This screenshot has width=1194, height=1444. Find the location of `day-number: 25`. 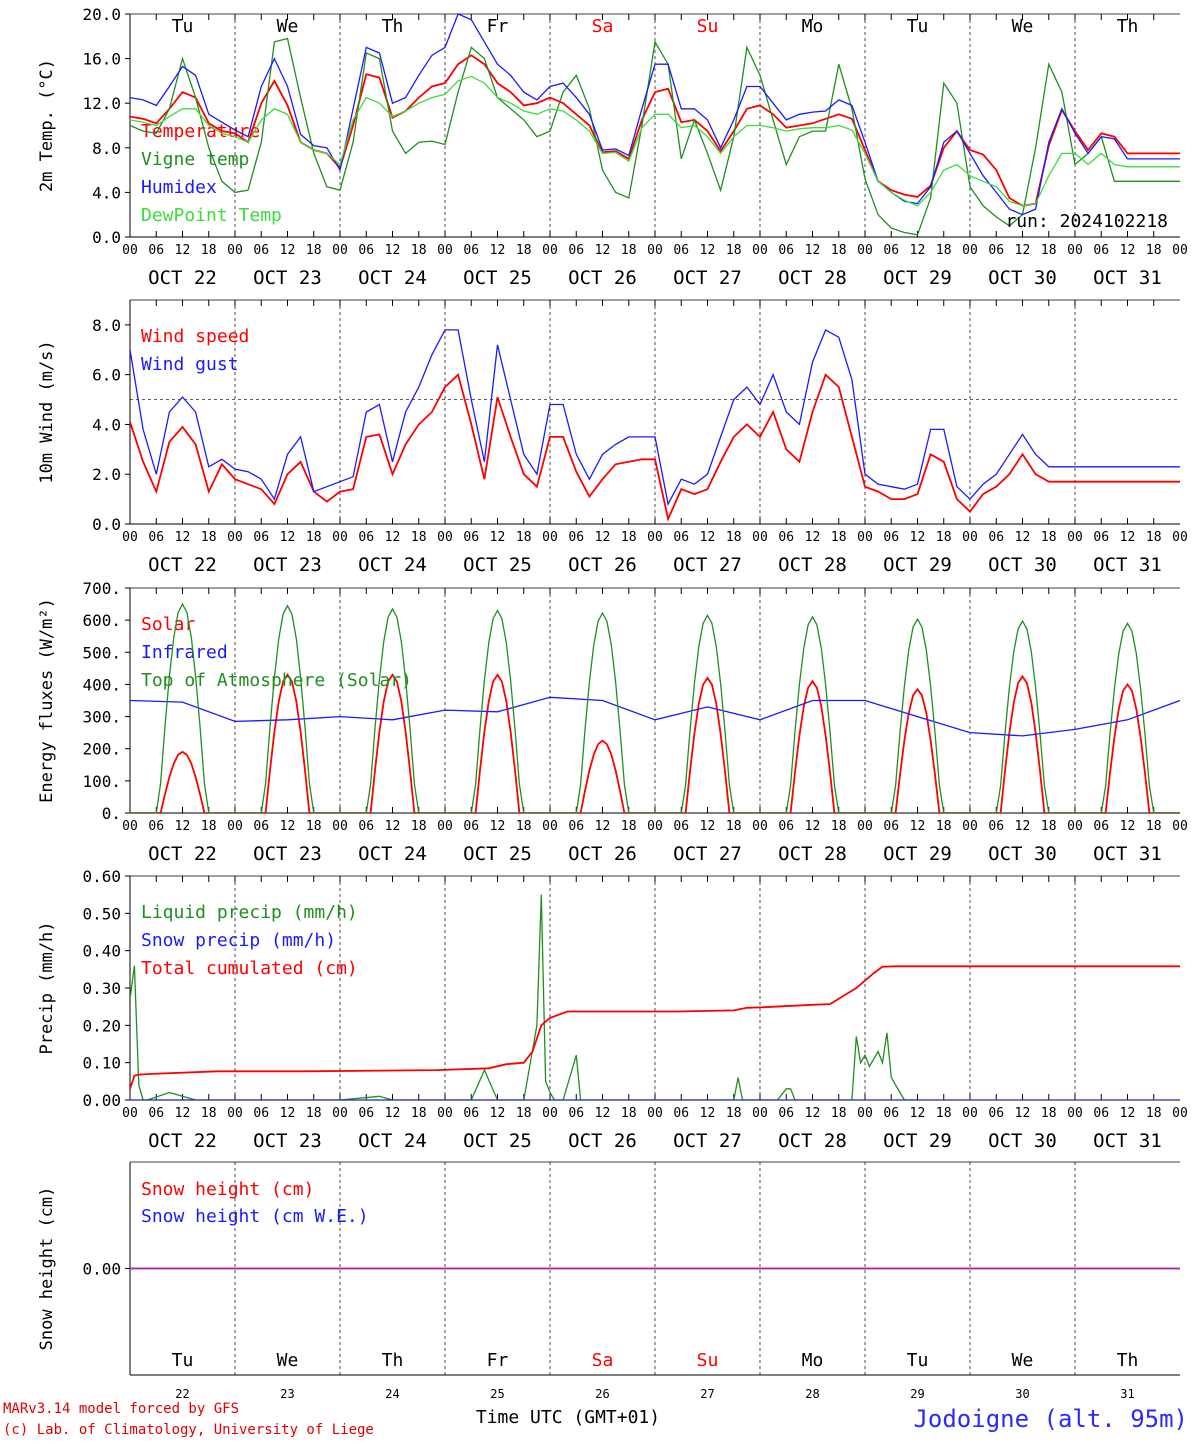

day-number: 25 is located at coordinates (497, 1394).